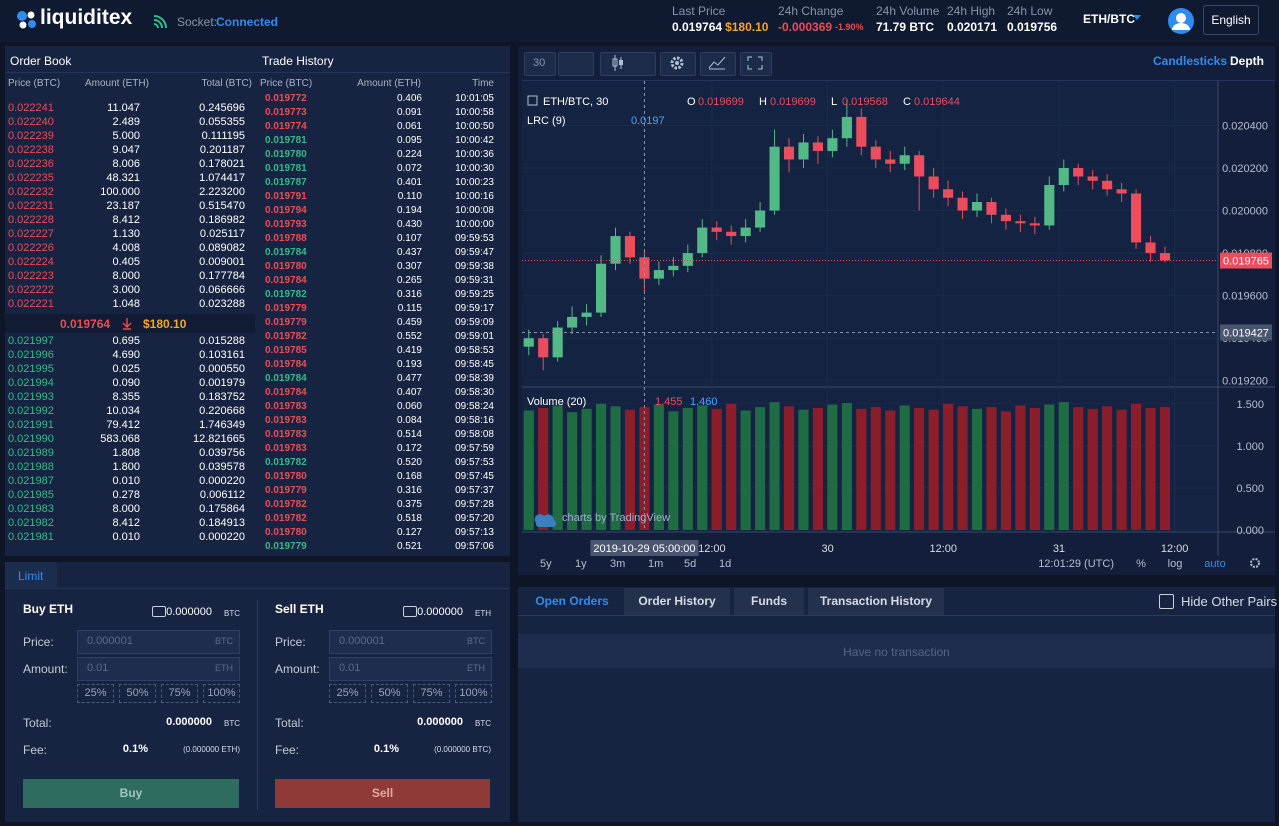 This screenshot has height=826, width=1279. Describe the element at coordinates (474, 448) in the screenshot. I see `trade-time: 09:57:59` at that location.